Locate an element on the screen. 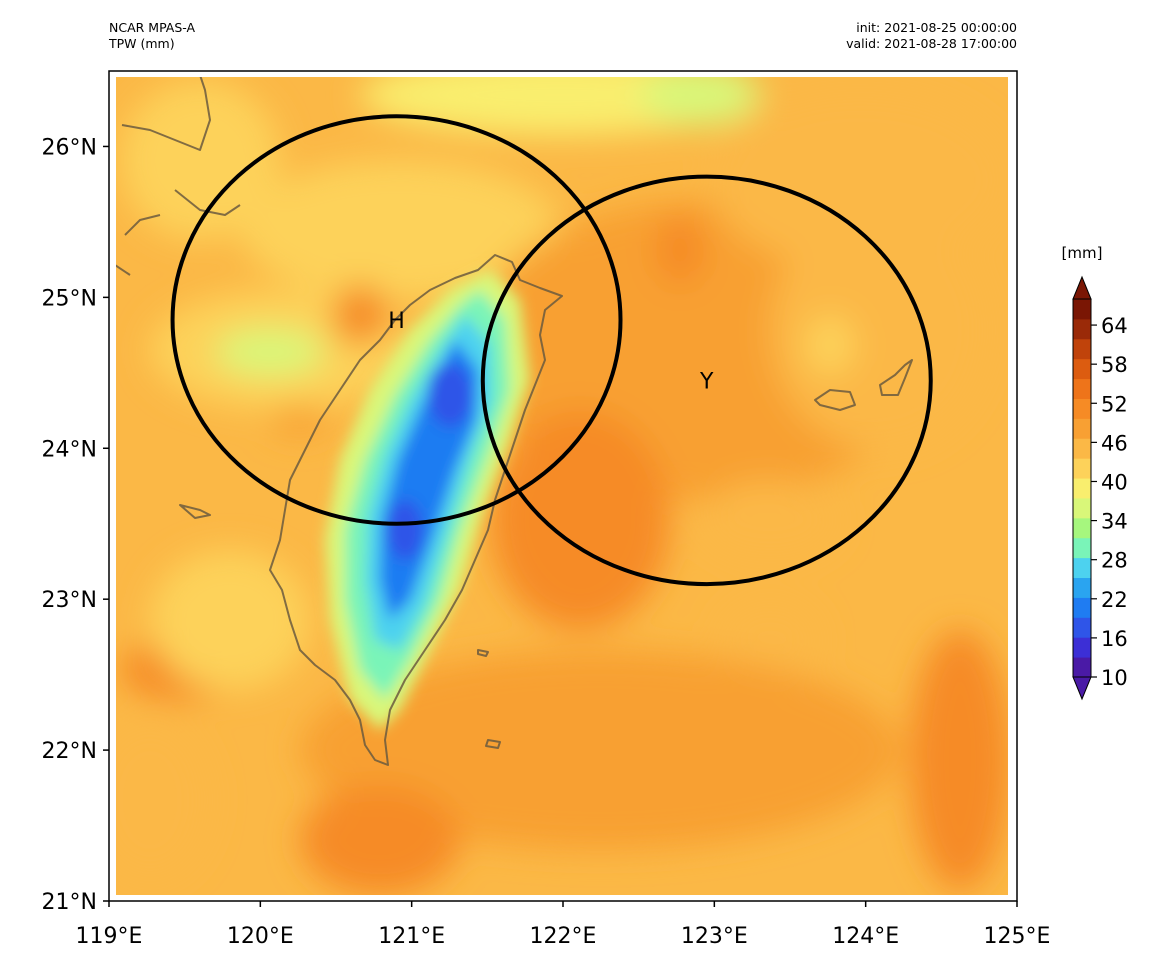 The width and height of the screenshot is (1167, 969). init-time: init: 2021-08-25 00:00:00 is located at coordinates (936, 27).